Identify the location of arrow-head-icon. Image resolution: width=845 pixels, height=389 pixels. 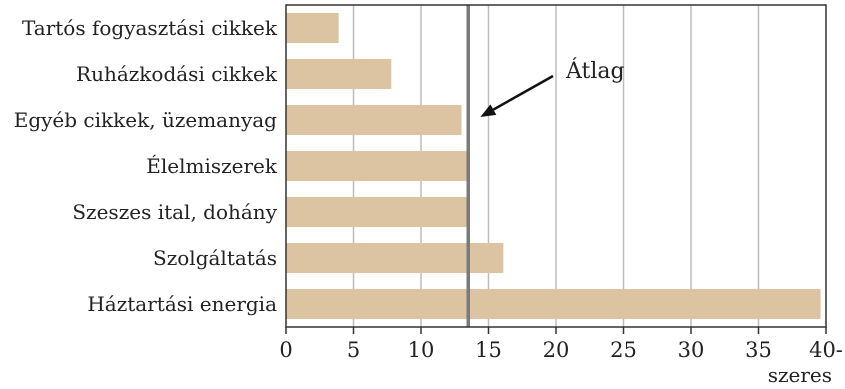
(488, 110).